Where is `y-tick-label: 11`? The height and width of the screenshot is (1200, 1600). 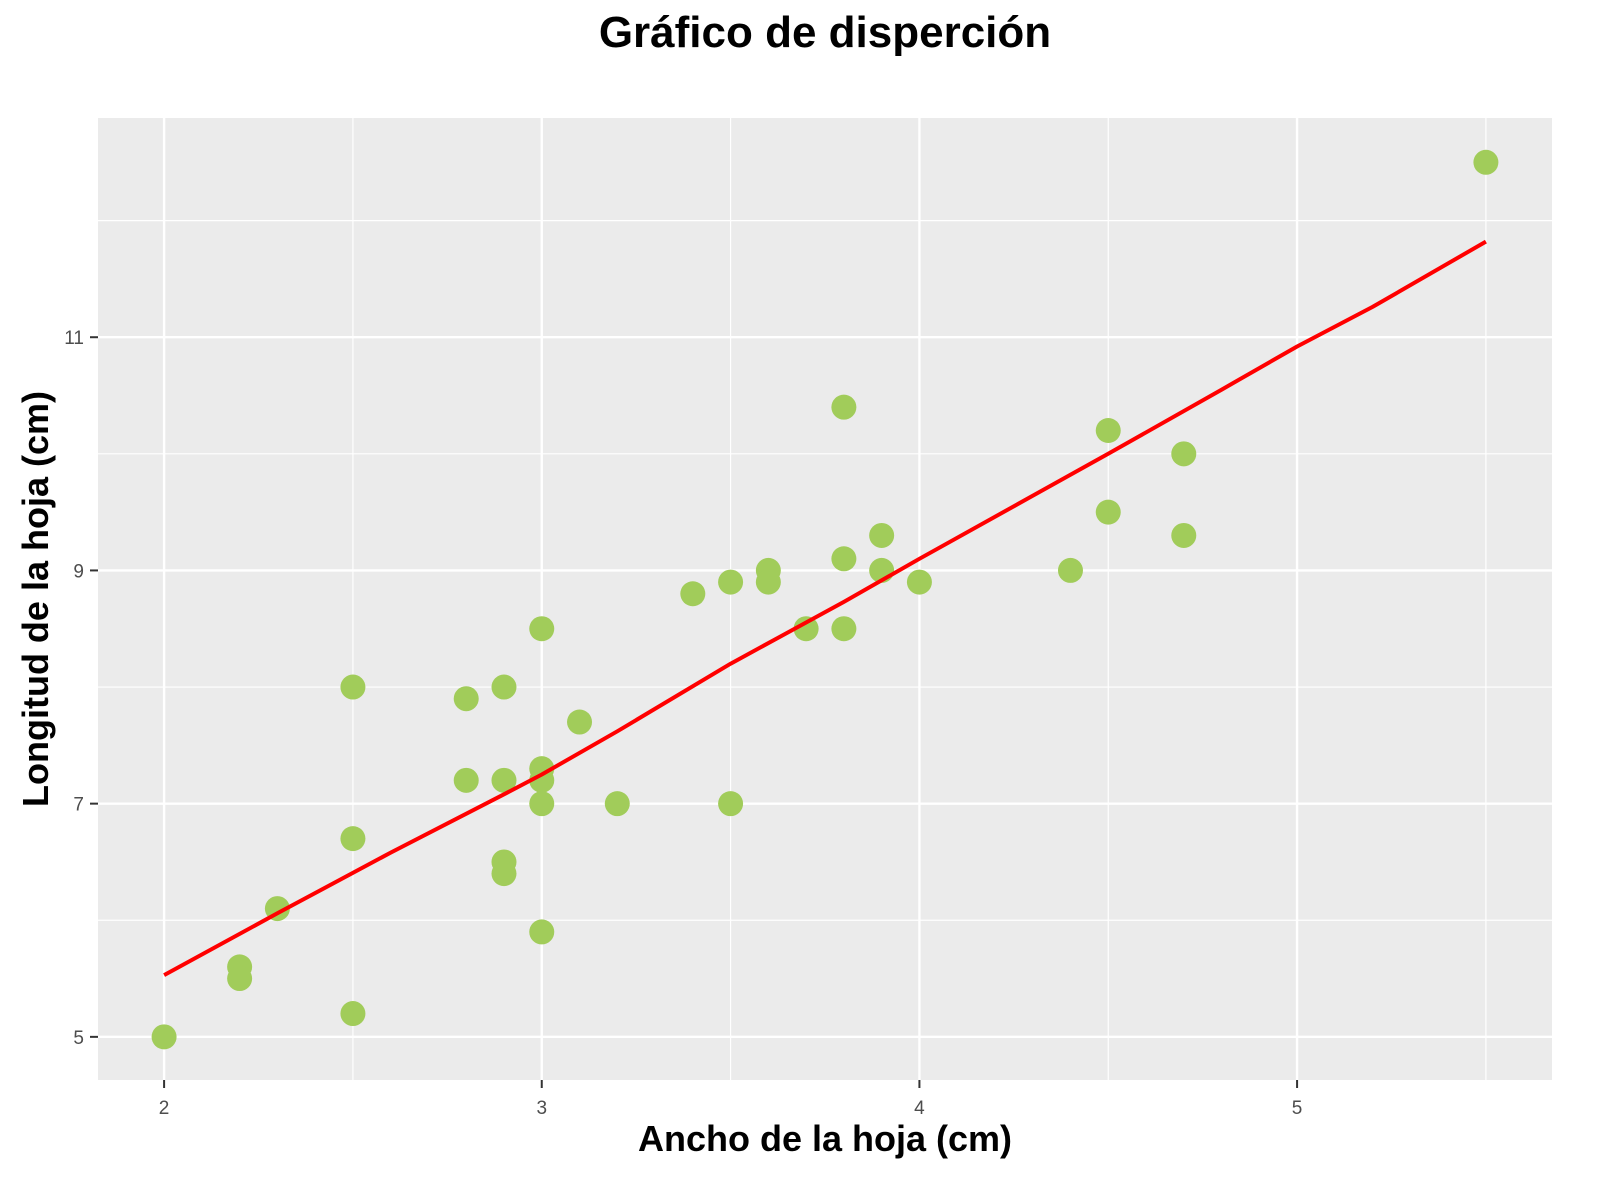
y-tick-label: 11 is located at coordinates (74, 338).